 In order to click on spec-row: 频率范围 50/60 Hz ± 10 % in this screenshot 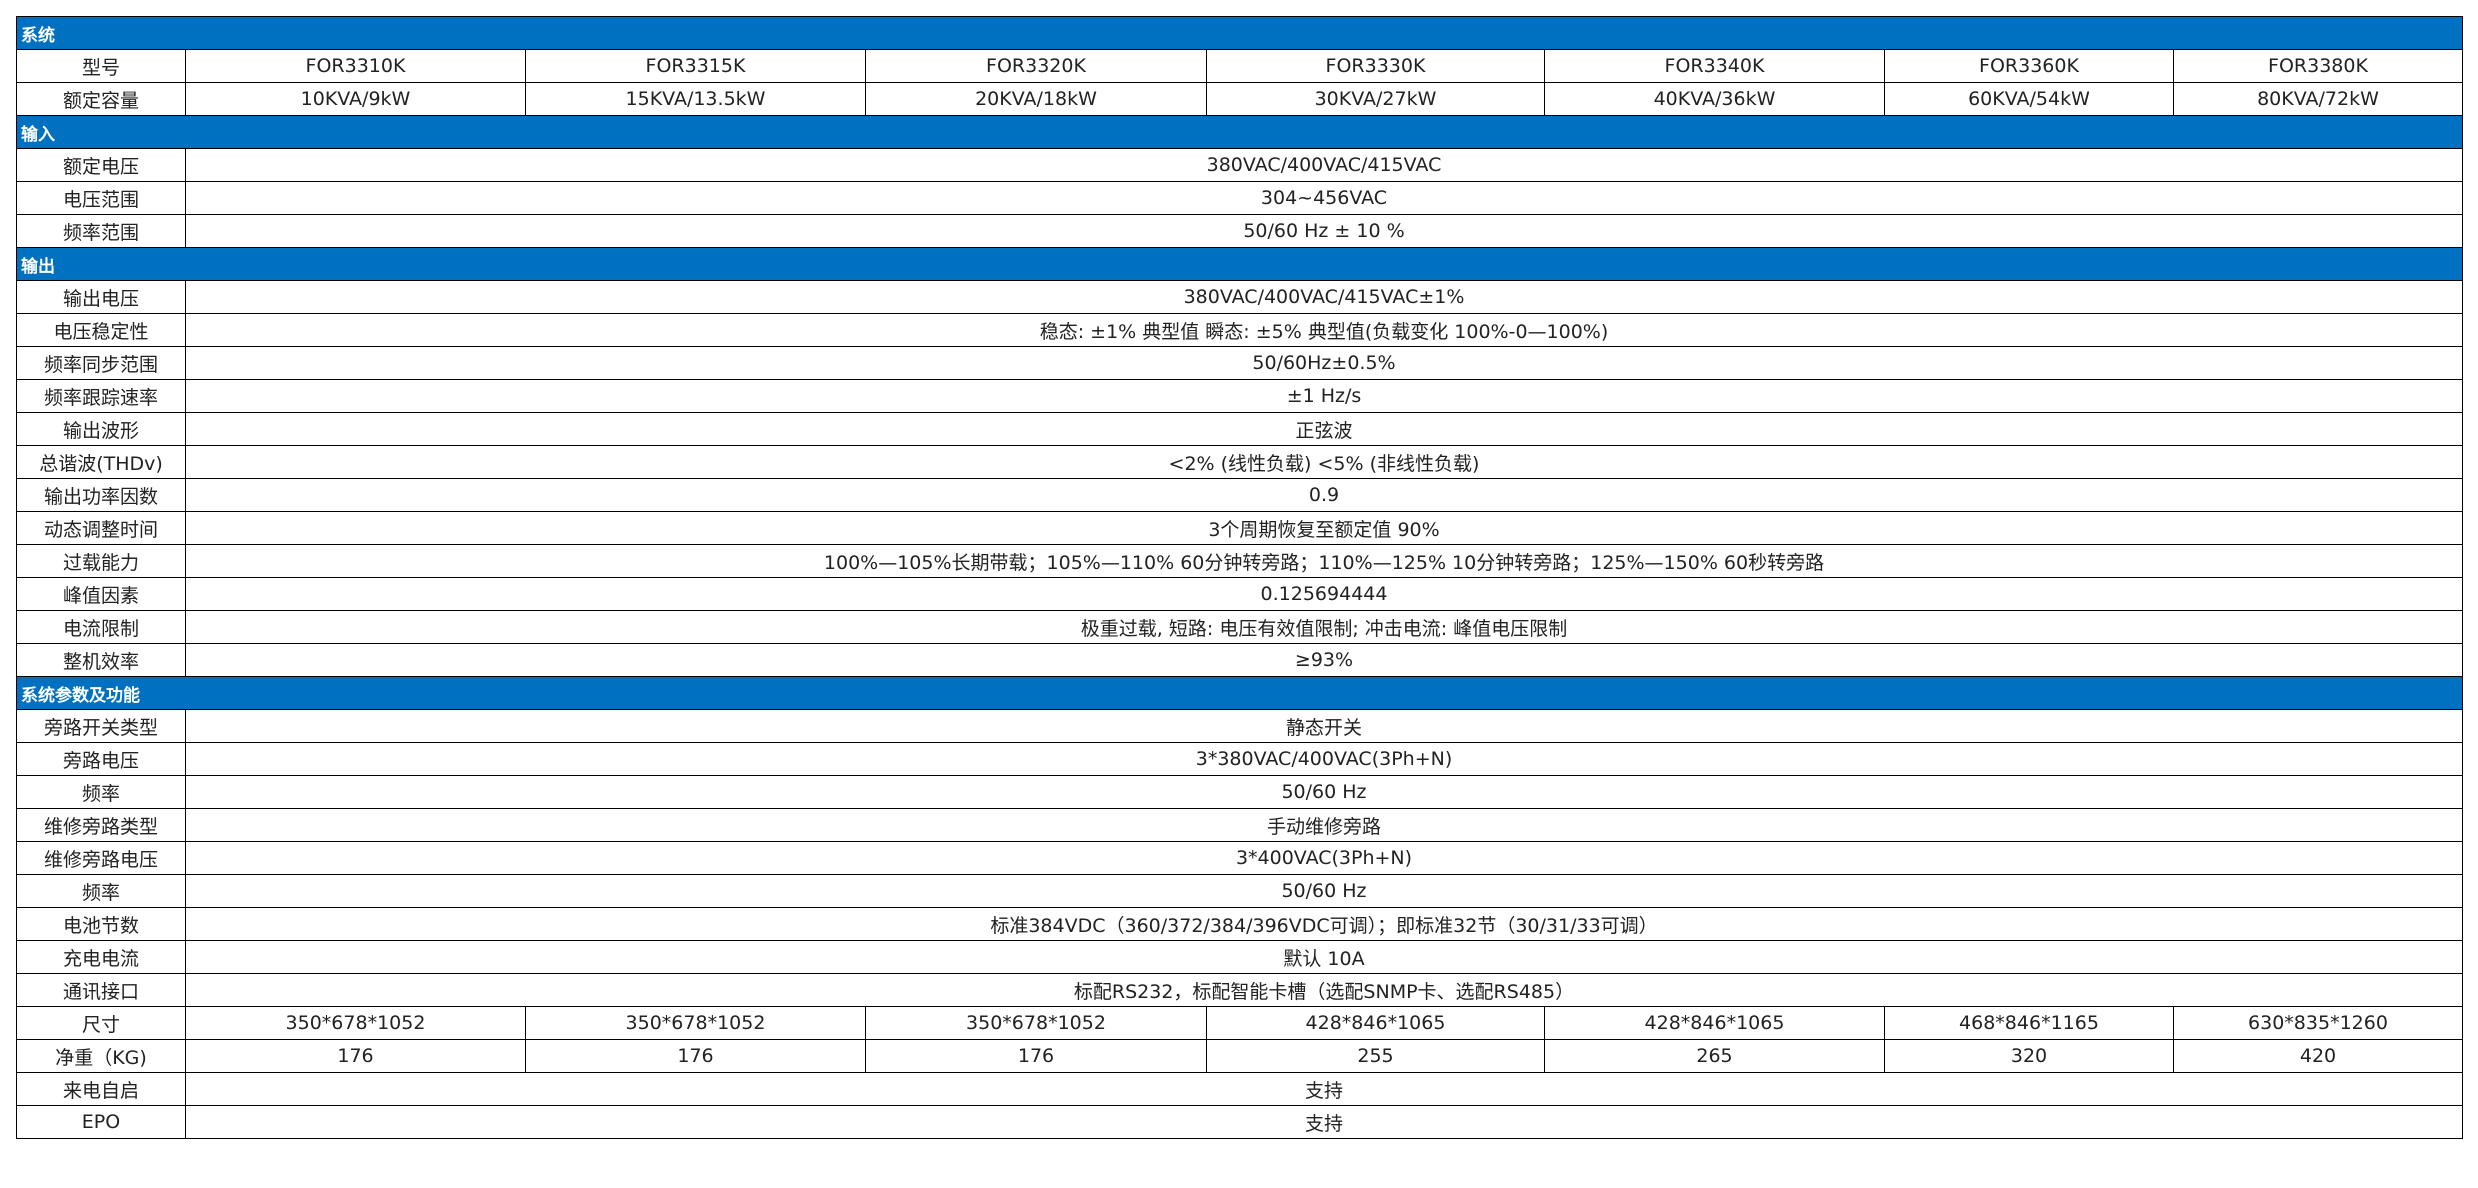, I will do `click(1239, 231)`.